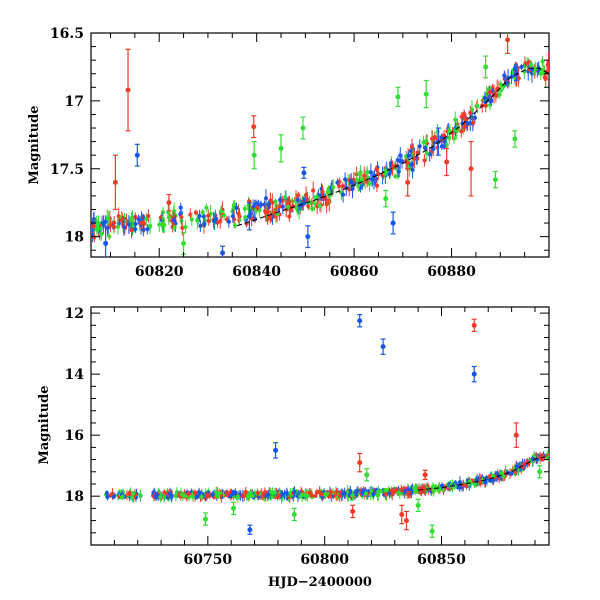  What do you see at coordinates (44, 424) in the screenshot?
I see `bottom-y-axis-title: Magnitude` at bounding box center [44, 424].